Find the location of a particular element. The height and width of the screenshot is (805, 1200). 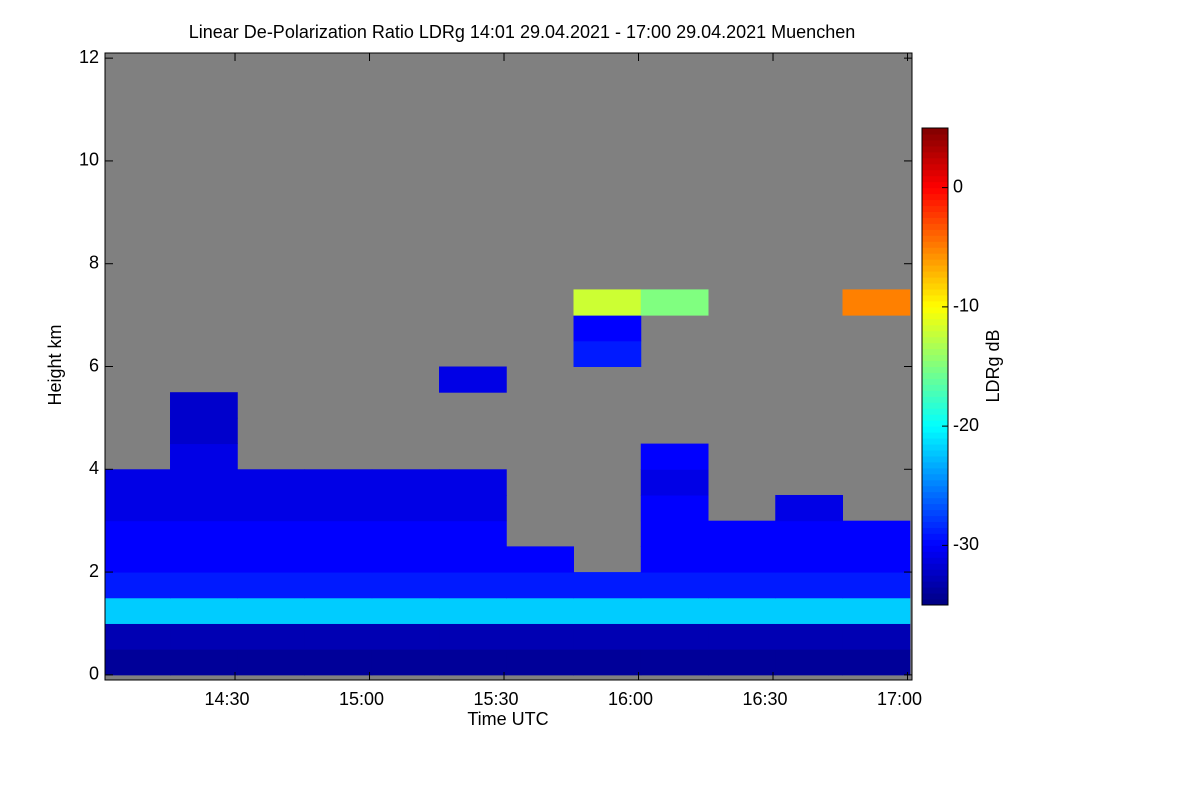

y-tick-label: 4 is located at coordinates (94, 468).